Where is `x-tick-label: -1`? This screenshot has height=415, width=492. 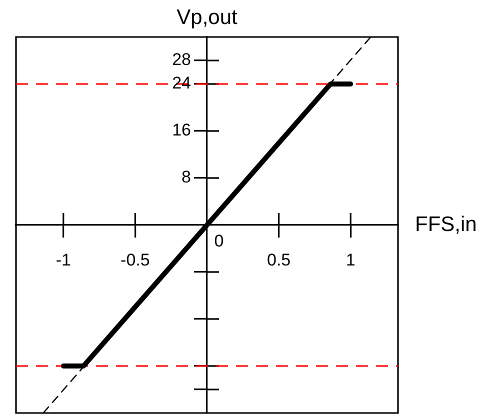
x-tick-label: -1 is located at coordinates (63, 260).